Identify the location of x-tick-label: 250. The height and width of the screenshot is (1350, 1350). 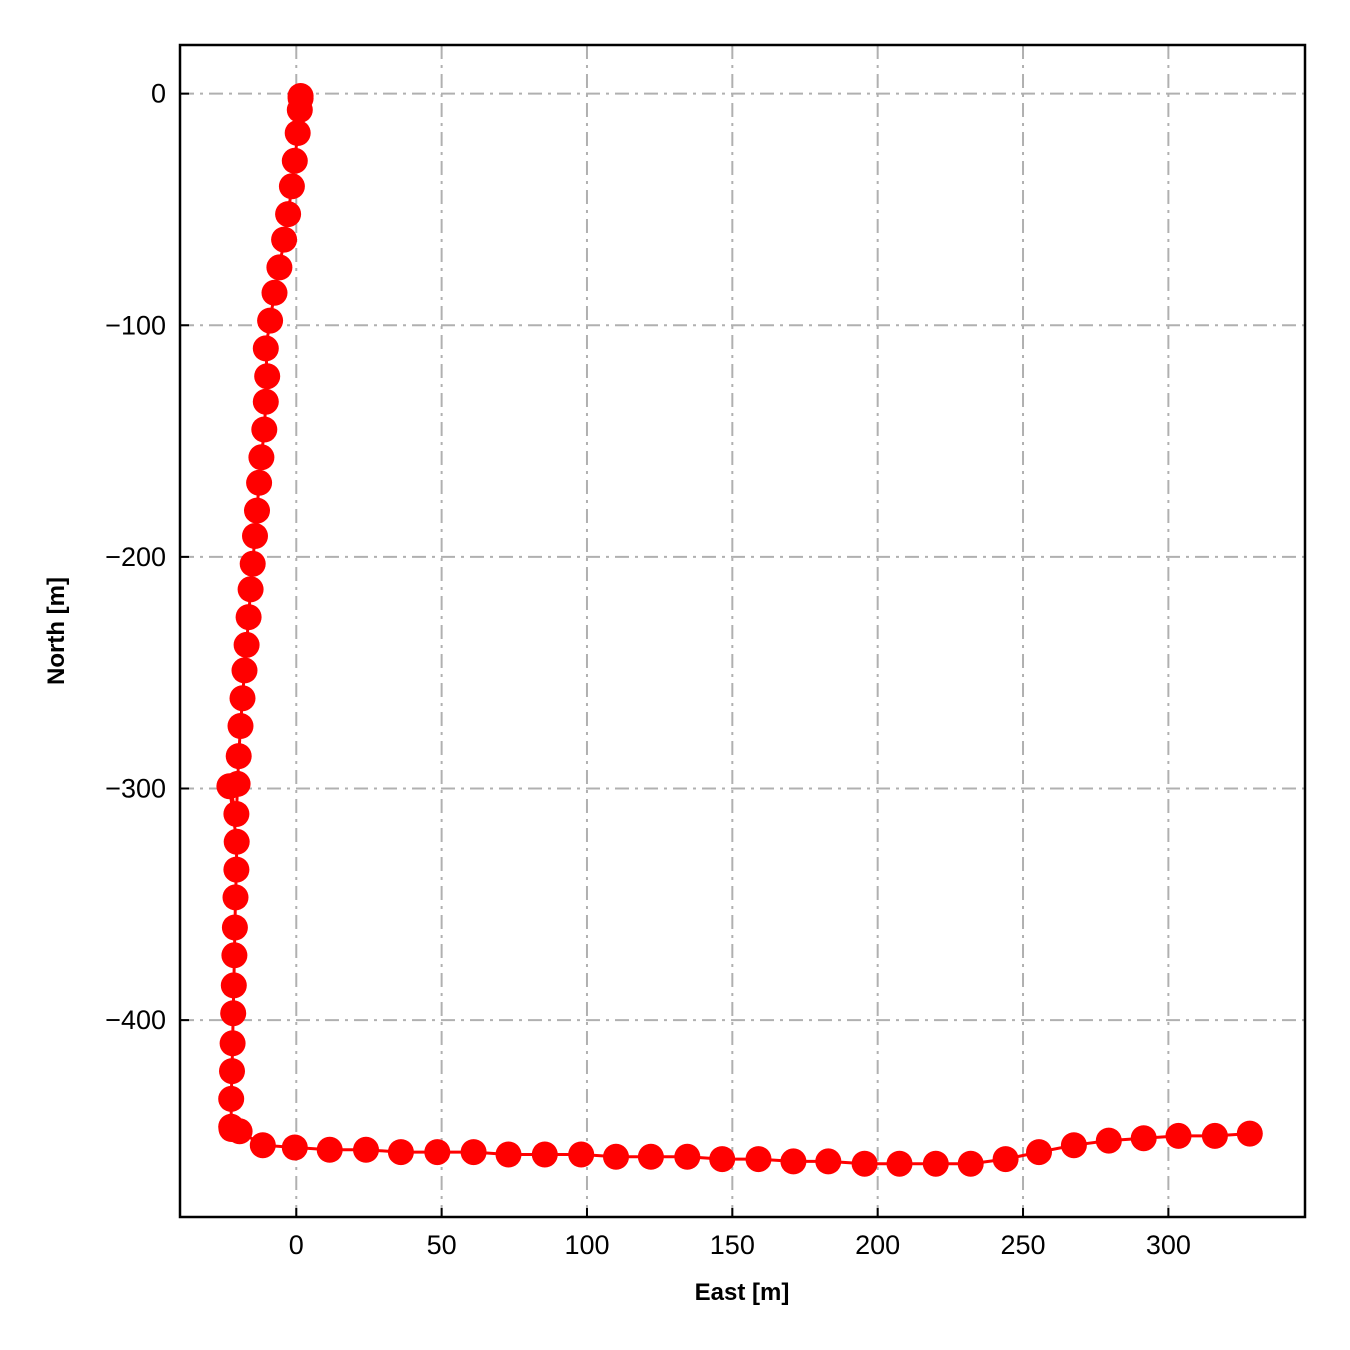
(1022, 1245).